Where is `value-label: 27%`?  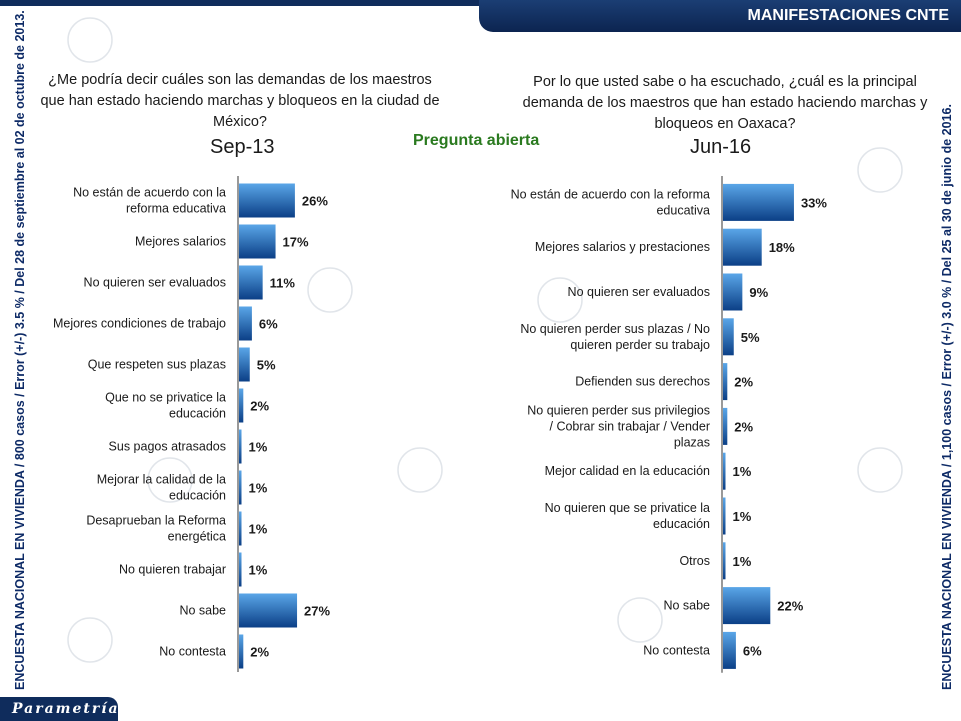
value-label: 27% is located at coordinates (317, 611).